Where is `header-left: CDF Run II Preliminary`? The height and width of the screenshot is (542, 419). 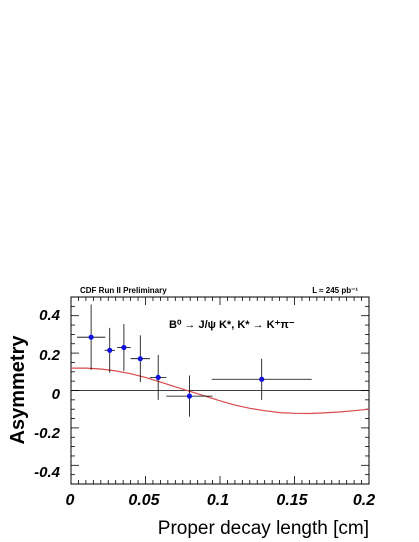
header-left: CDF Run II Preliminary is located at coordinates (123, 290).